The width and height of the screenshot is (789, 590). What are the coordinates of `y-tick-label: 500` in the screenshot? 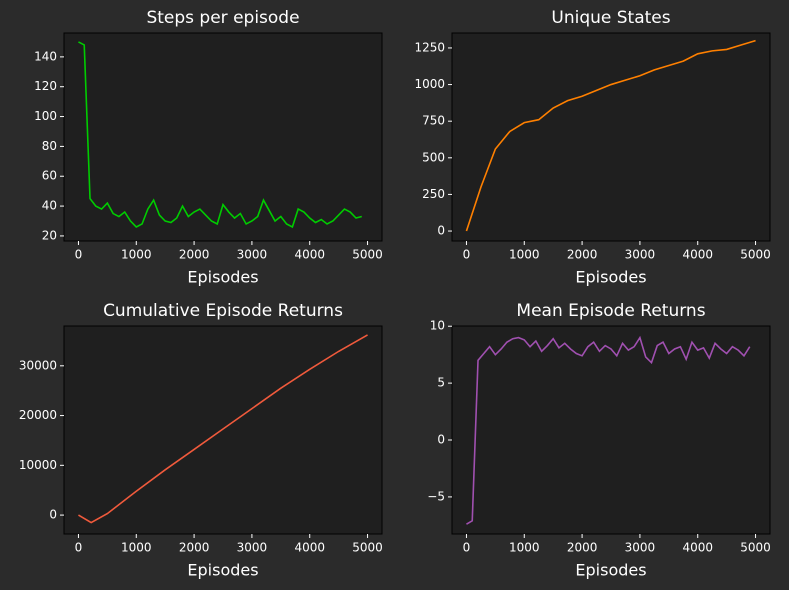 It's located at (433, 157).